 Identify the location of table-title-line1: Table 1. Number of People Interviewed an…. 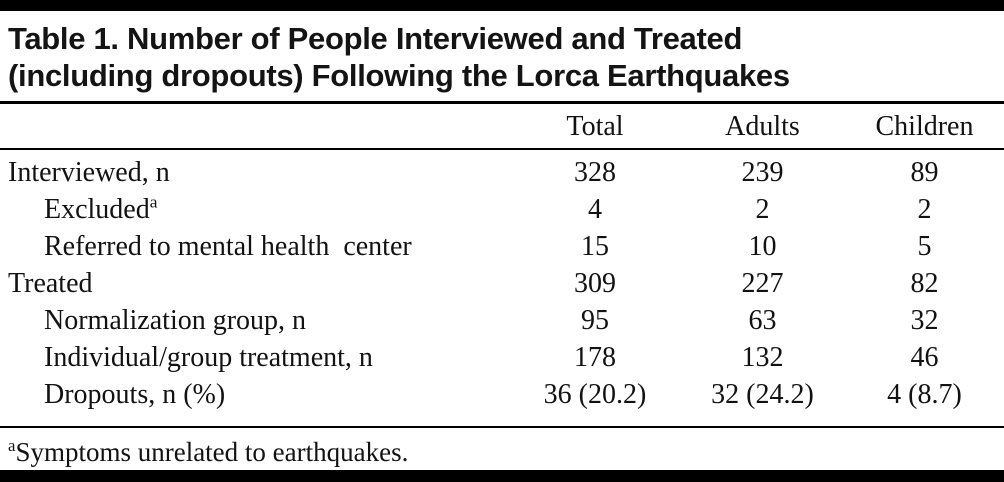
(375, 38).